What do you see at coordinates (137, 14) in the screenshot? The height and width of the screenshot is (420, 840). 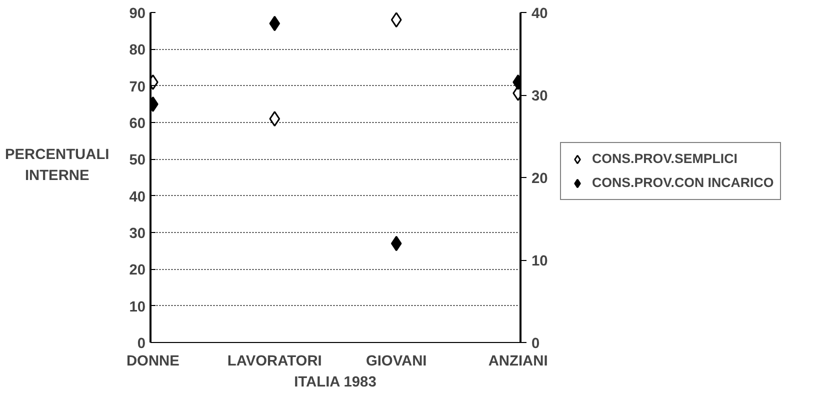 I see `y-tick-label: 90` at bounding box center [137, 14].